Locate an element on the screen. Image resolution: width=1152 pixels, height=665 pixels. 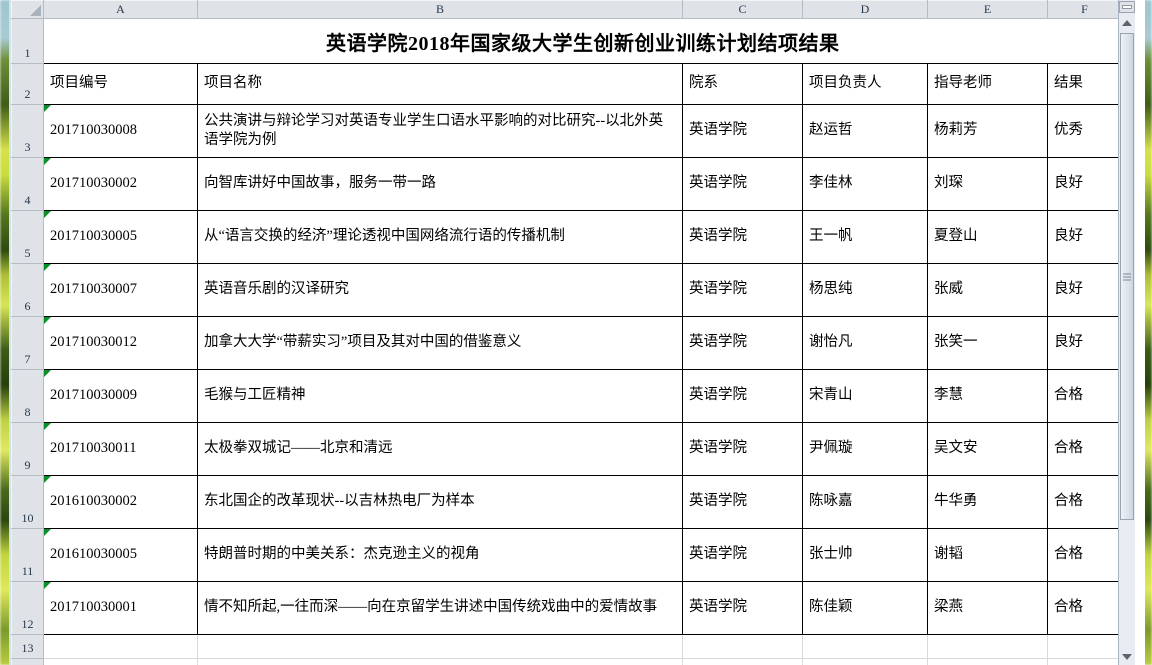
cell-advisor: 夏登山 is located at coordinates (987, 237).